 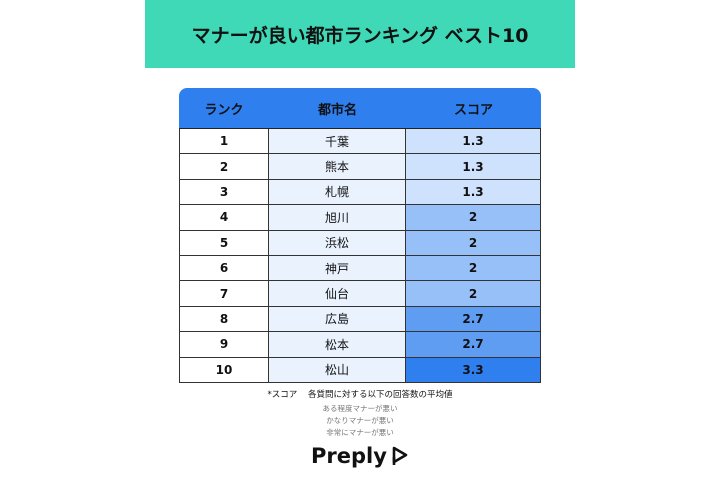 I want to click on city-cell: 神戸, so click(x=337, y=268).